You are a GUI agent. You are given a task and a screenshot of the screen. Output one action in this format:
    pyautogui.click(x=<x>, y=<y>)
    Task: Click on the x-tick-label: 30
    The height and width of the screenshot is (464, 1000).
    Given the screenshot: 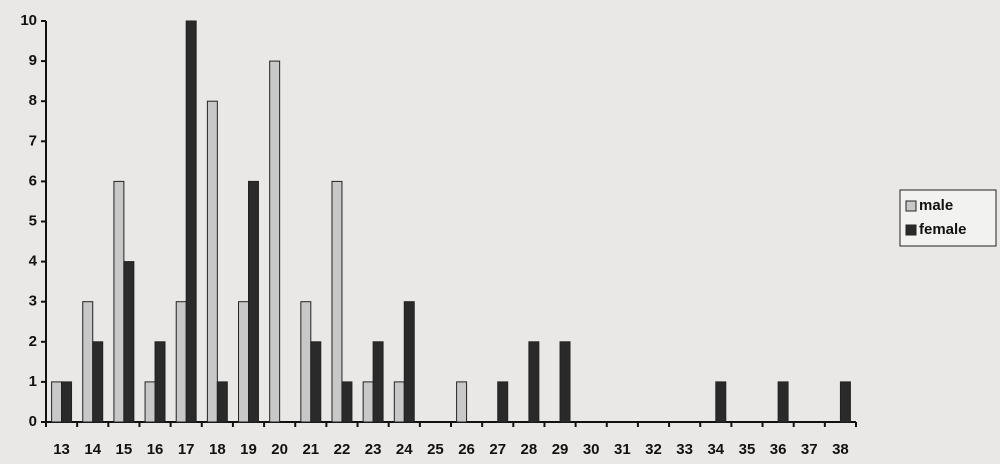 What is the action you would take?
    pyautogui.click(x=591, y=449)
    